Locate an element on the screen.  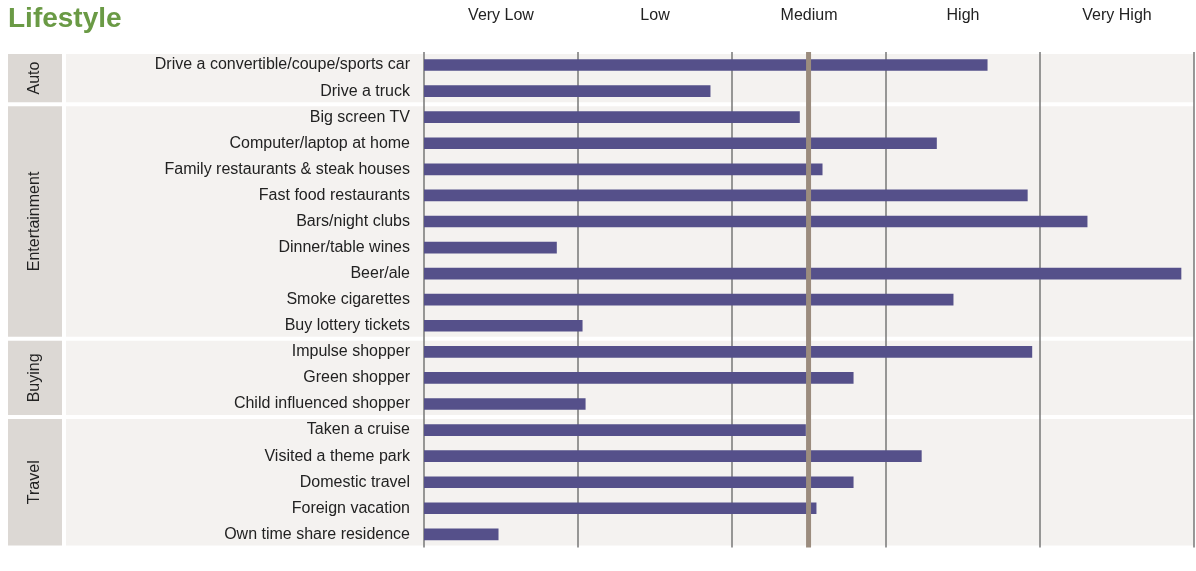
y-tick-label: Domestic travel is located at coordinates (354, 481).